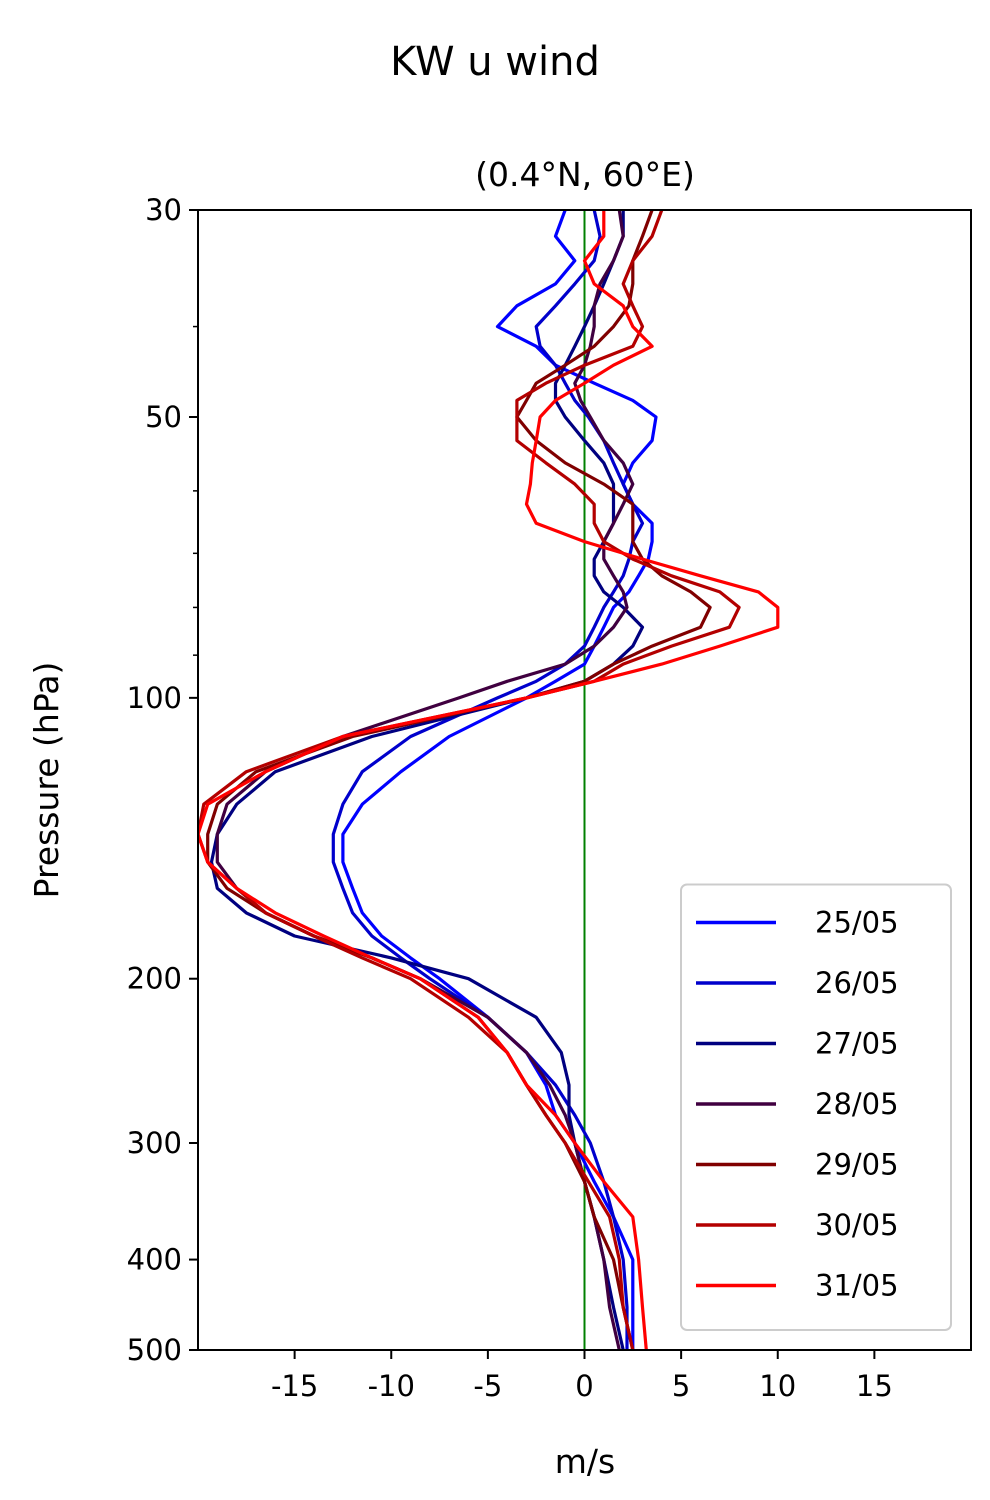 The height and width of the screenshot is (1500, 990). I want to click on x-tick-label: -5, so click(487, 1386).